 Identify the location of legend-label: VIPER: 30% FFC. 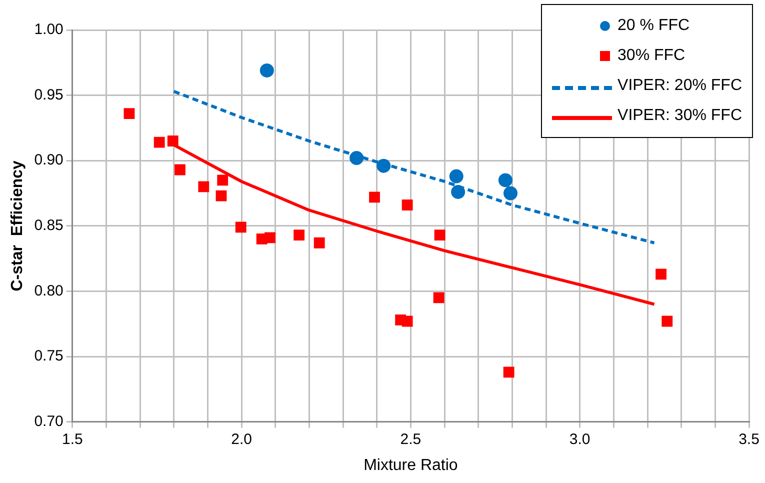
(680, 116).